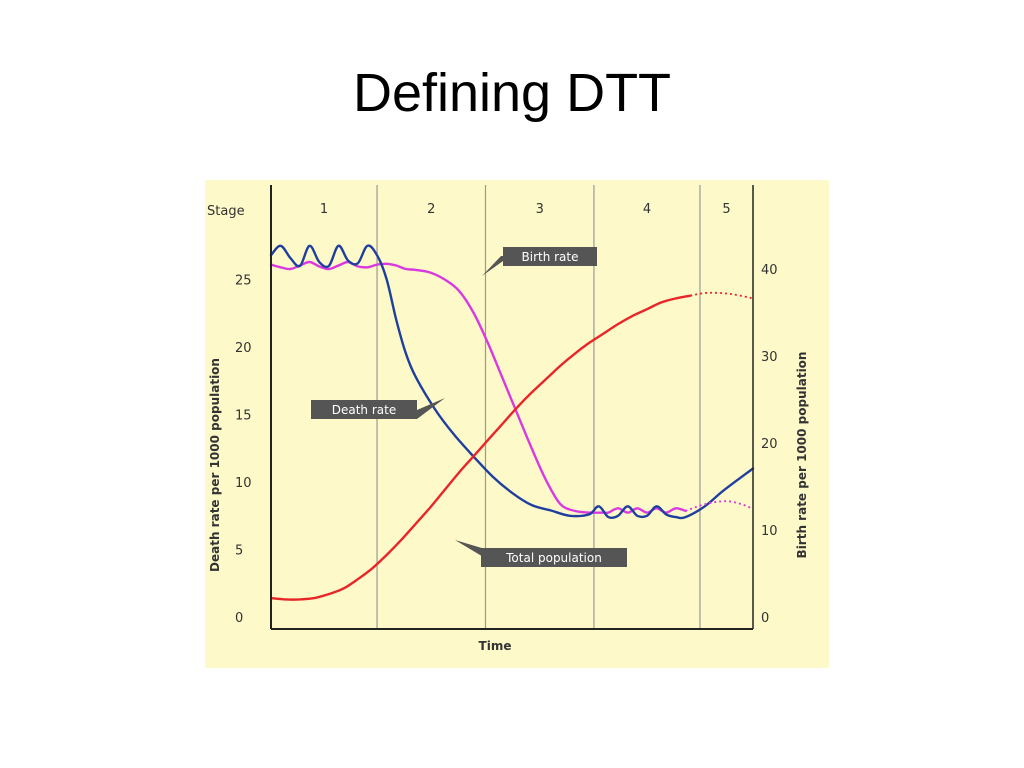 This screenshot has width=1024, height=768. What do you see at coordinates (226, 211) in the screenshot?
I see `stage-label: Stage` at bounding box center [226, 211].